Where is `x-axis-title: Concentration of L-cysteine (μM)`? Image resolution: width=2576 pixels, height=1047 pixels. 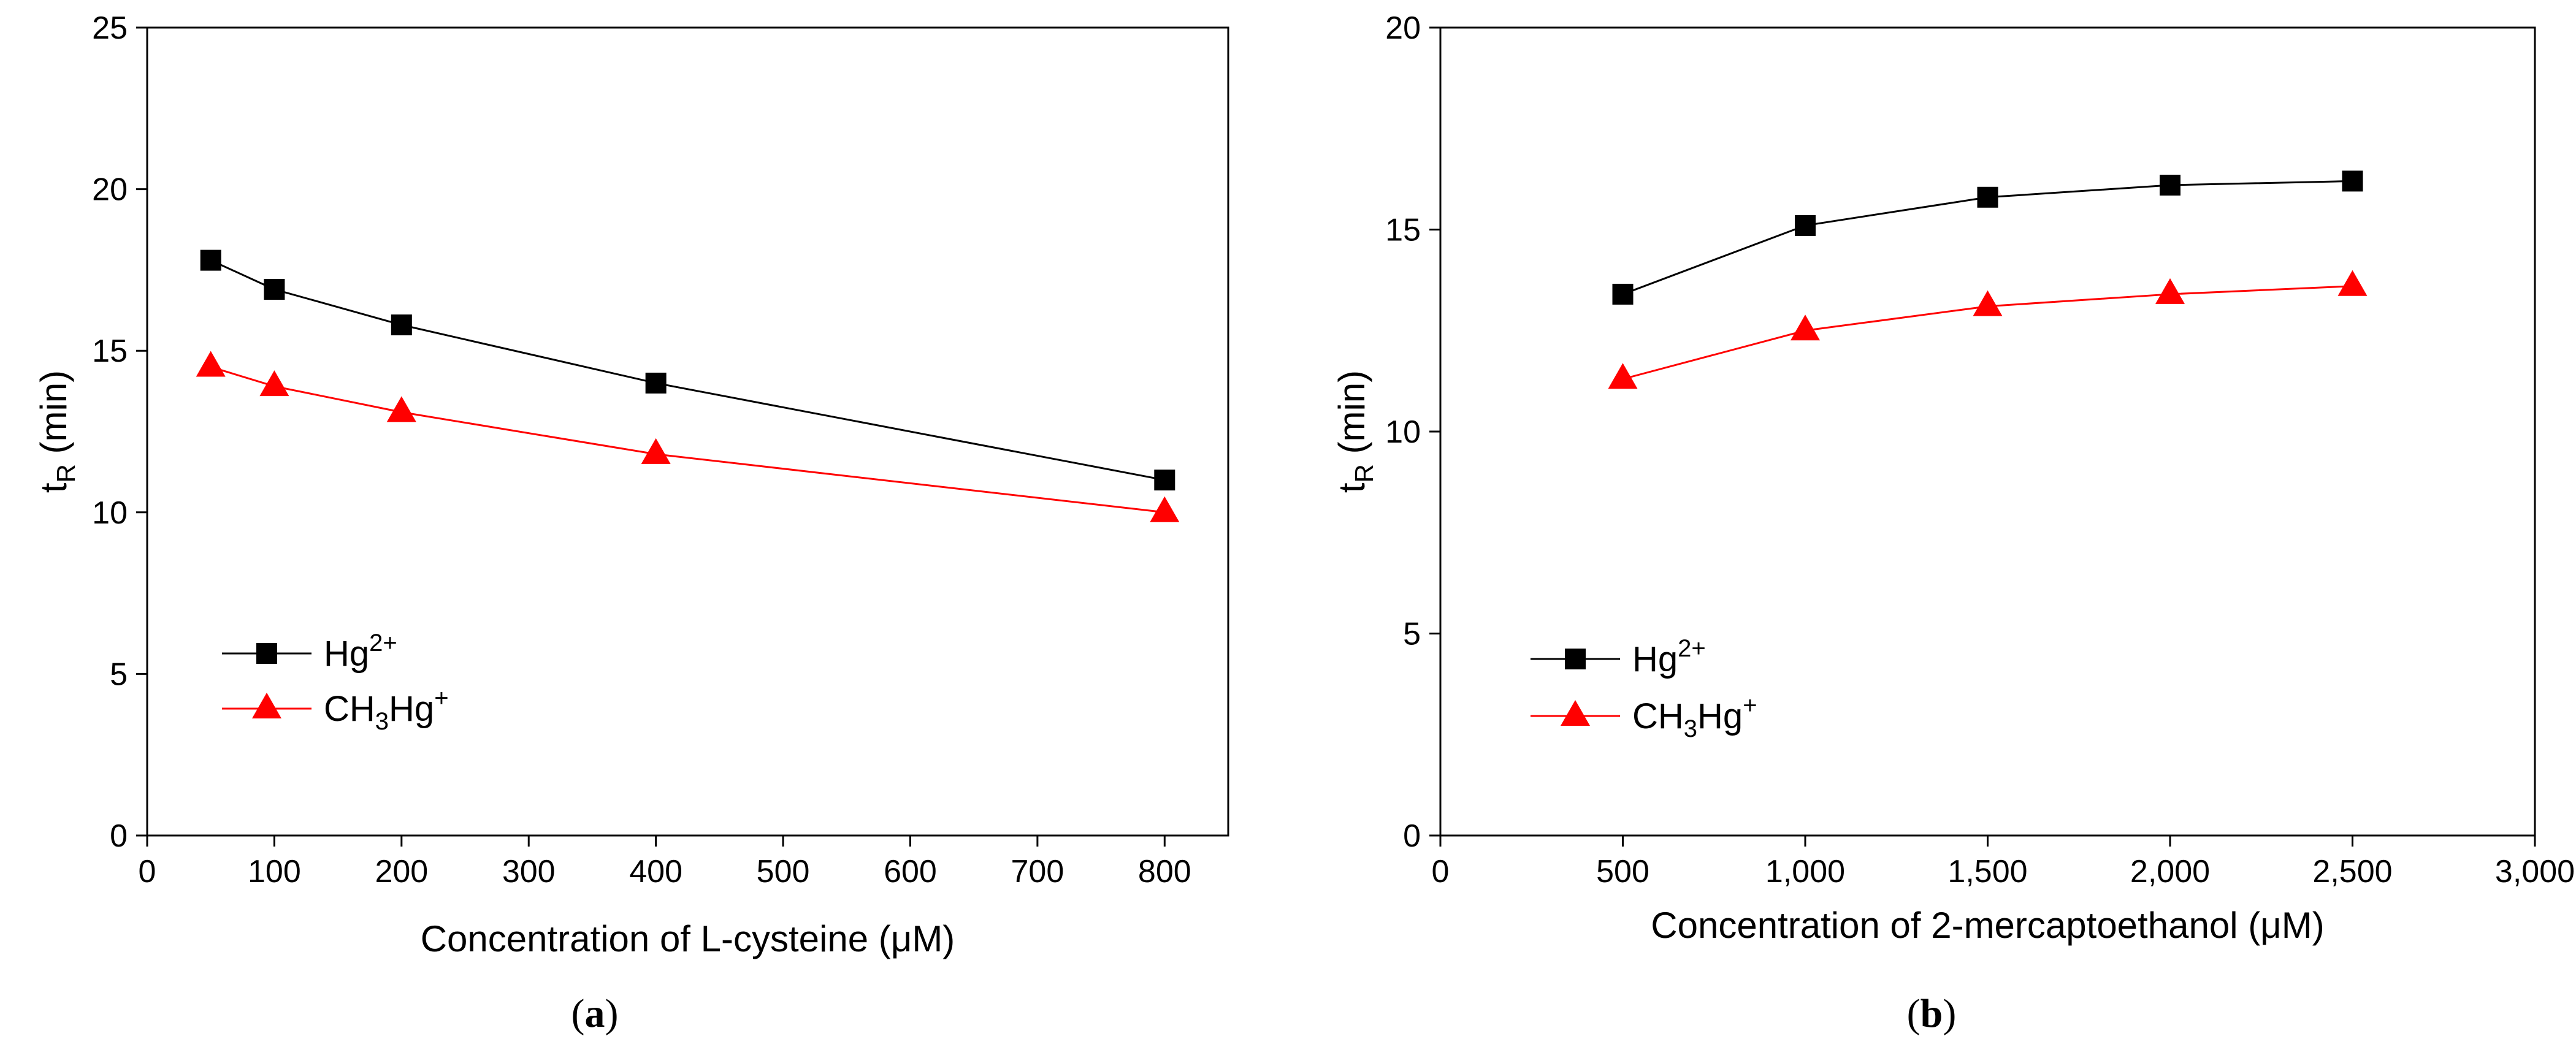
x-axis-title: Concentration of L-cysteine (μM) is located at coordinates (688, 938).